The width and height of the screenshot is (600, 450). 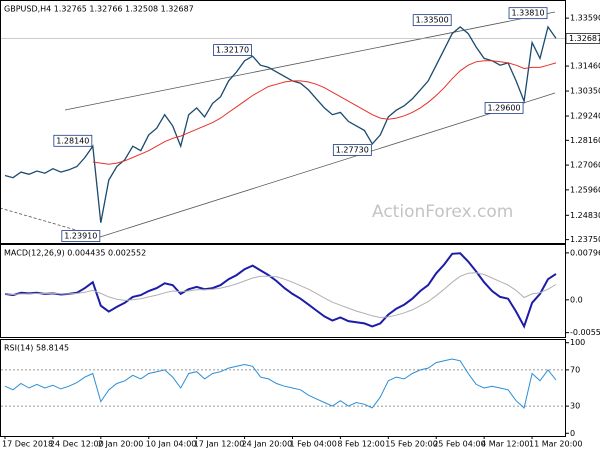 What do you see at coordinates (27, 444) in the screenshot?
I see `x-tick-label: 17 Dec 2018` at bounding box center [27, 444].